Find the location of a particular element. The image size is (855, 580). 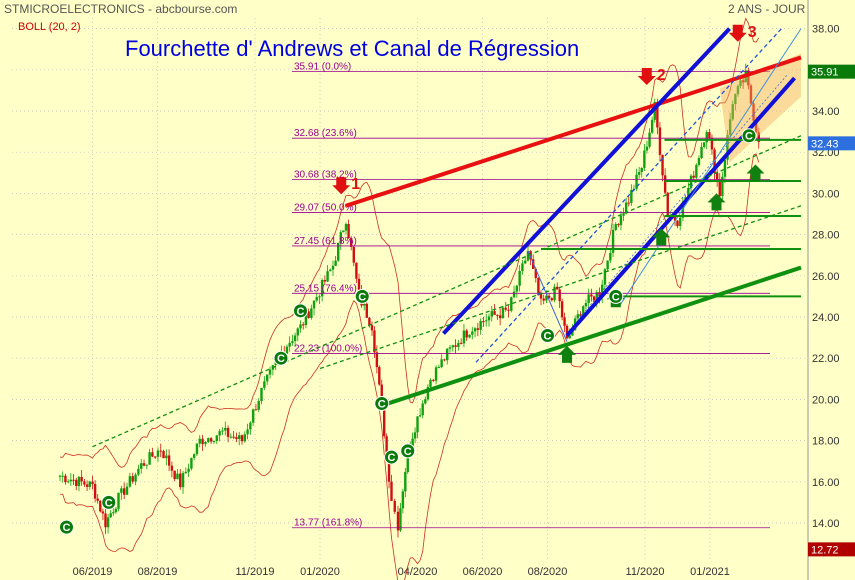

y-tick-label: 24.00 is located at coordinates (826, 318).